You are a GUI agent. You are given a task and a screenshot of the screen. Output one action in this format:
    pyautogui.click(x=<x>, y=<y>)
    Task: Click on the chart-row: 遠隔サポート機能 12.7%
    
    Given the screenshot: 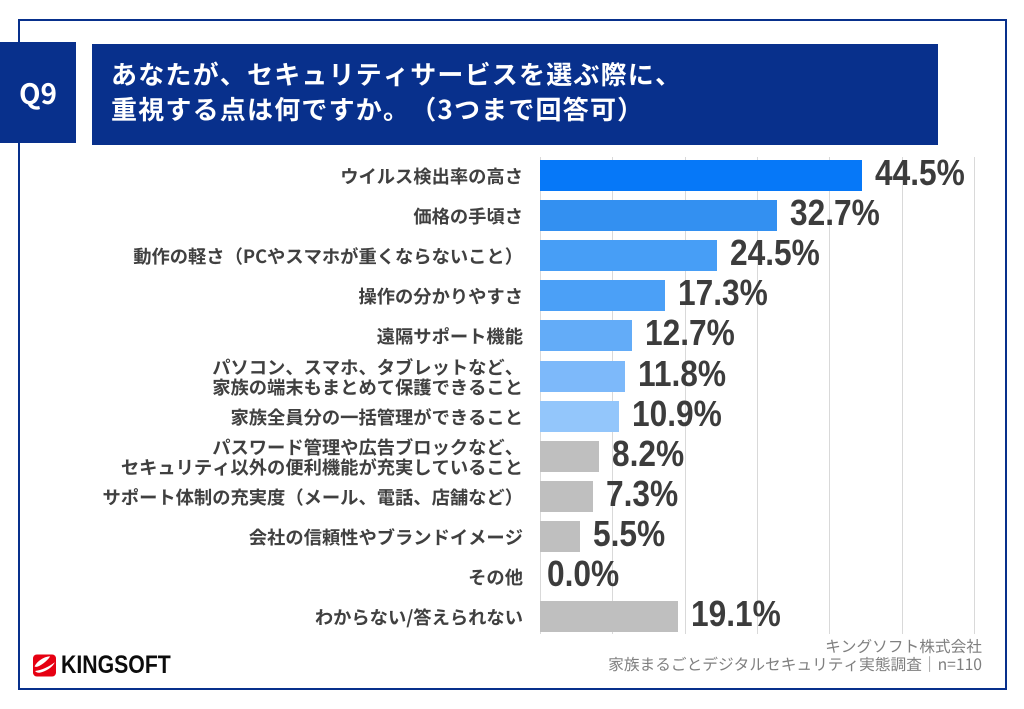 What is the action you would take?
    pyautogui.click(x=504, y=334)
    